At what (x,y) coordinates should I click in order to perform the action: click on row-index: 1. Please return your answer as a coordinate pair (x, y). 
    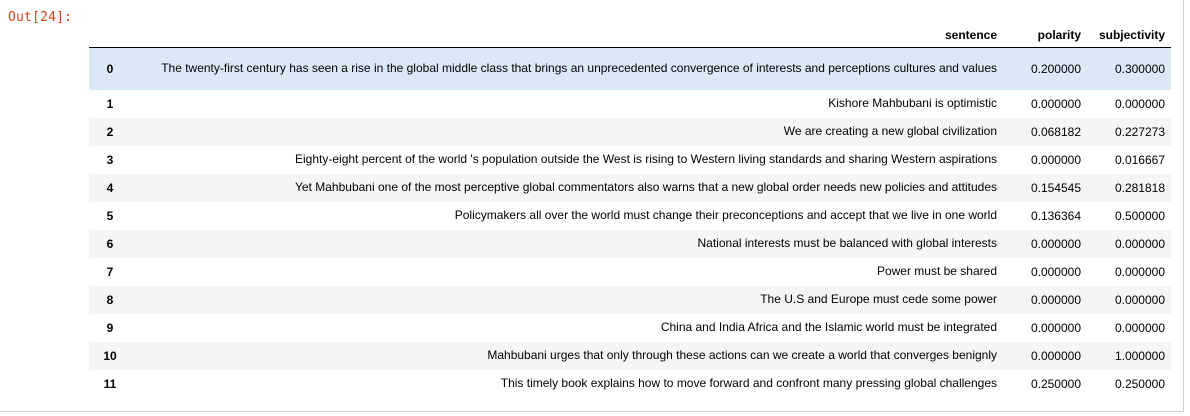
    Looking at the image, I should click on (110, 103).